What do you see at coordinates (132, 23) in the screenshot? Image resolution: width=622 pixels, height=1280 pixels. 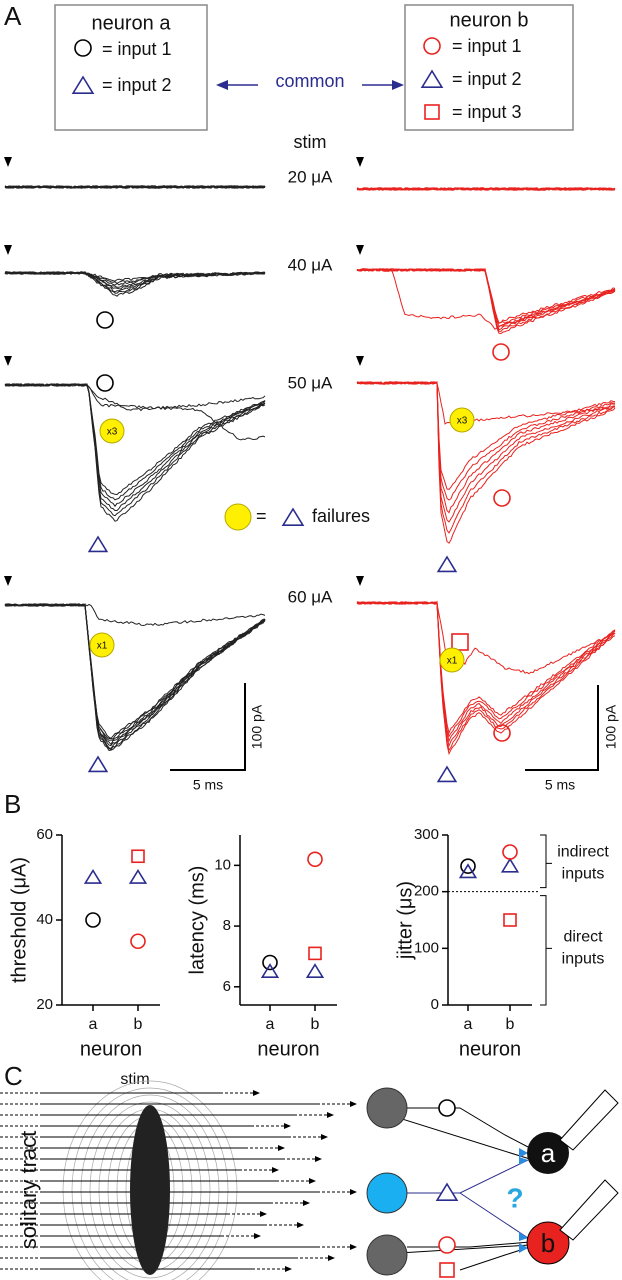 I see `legend-title: neuron a` at bounding box center [132, 23].